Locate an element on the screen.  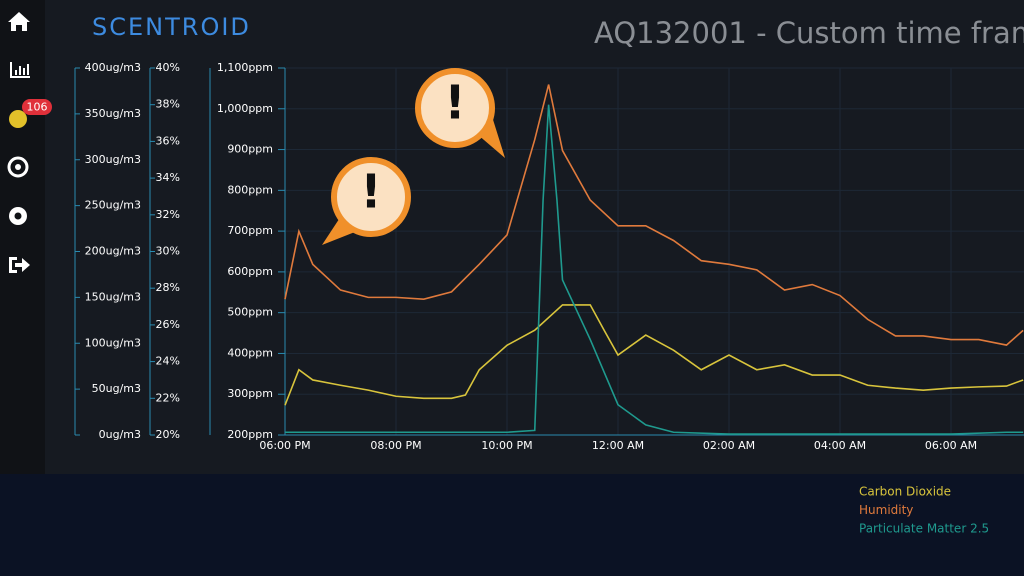
y-tick-label: 1,000ppm is located at coordinates (245, 108).